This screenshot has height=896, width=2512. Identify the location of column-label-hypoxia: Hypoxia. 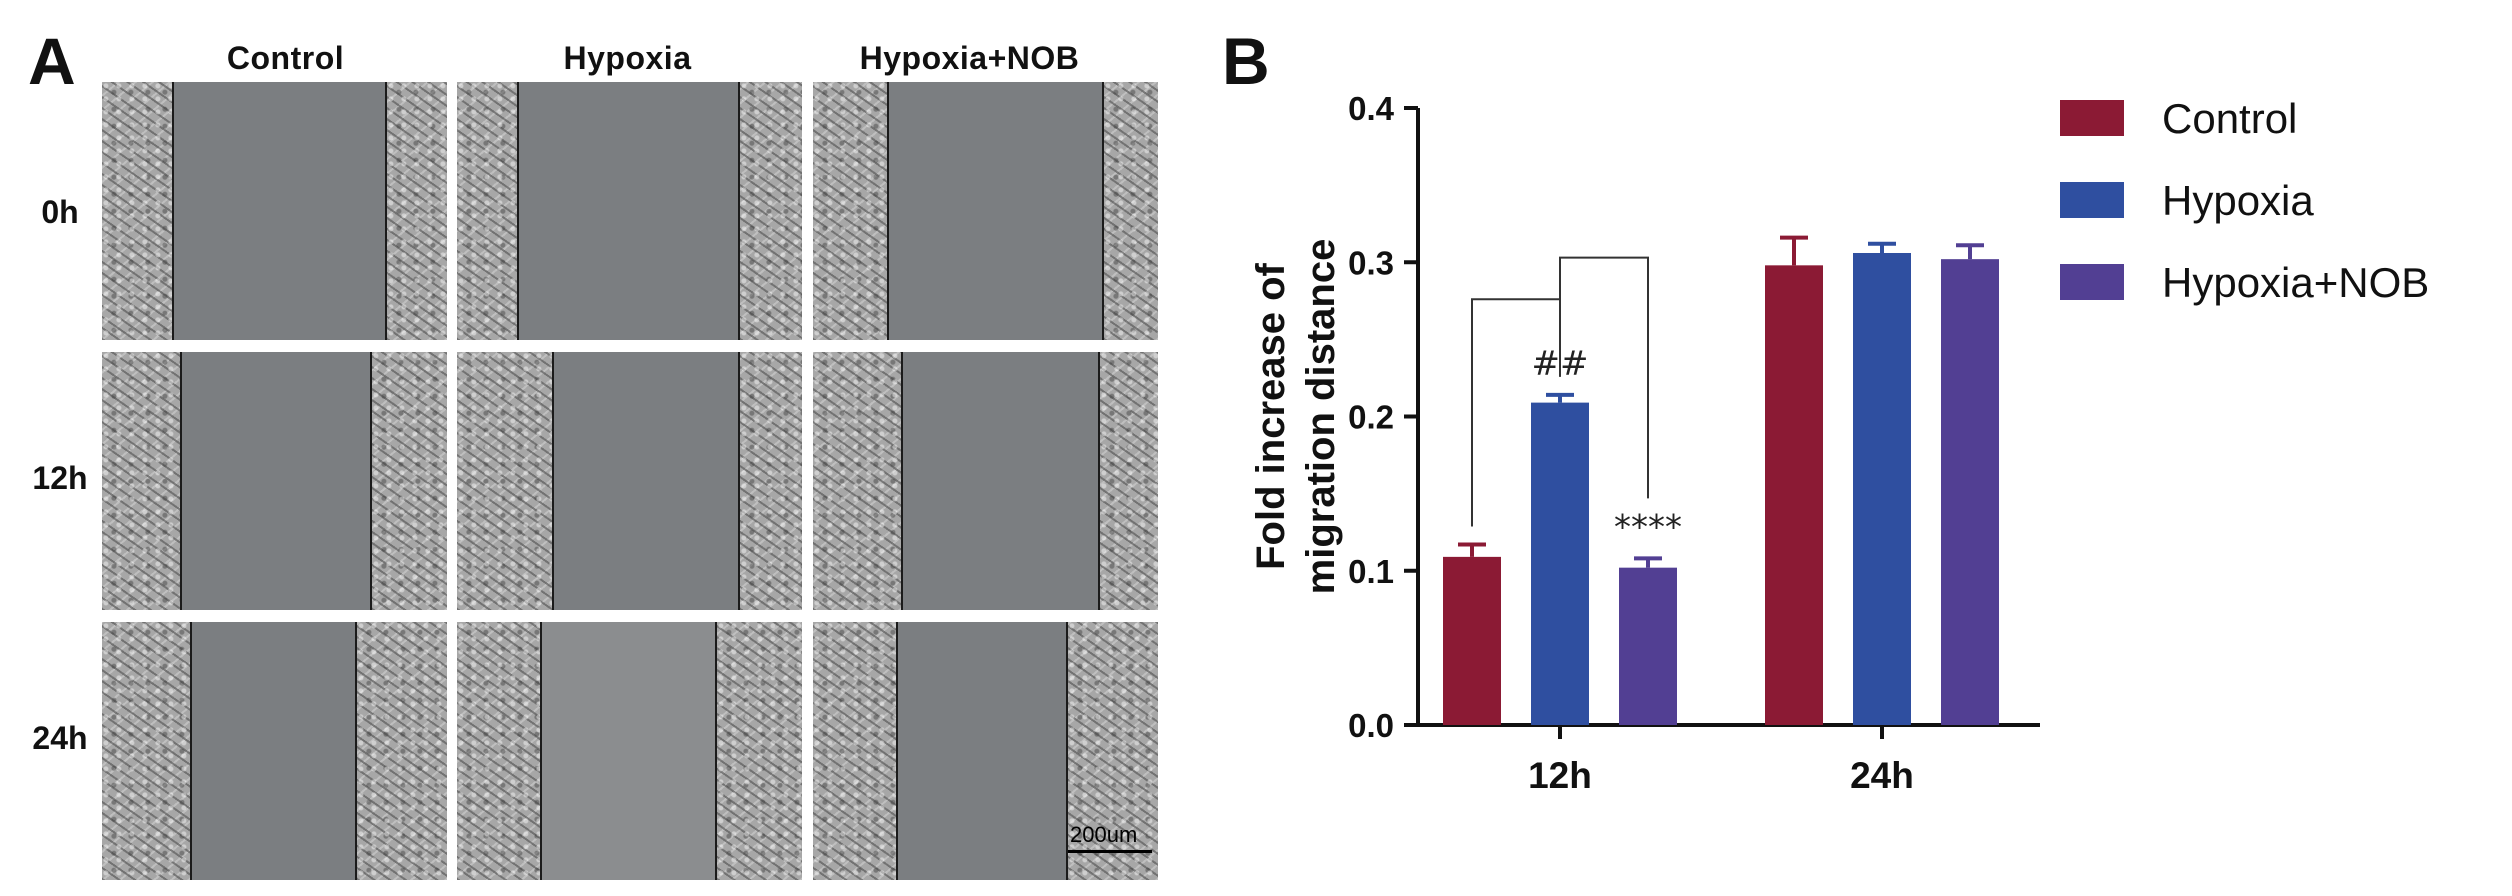
(627, 58).